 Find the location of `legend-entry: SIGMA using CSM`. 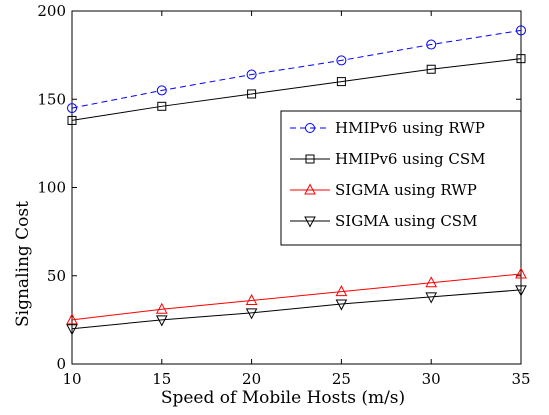

legend-entry: SIGMA using CSM is located at coordinates (383, 221).